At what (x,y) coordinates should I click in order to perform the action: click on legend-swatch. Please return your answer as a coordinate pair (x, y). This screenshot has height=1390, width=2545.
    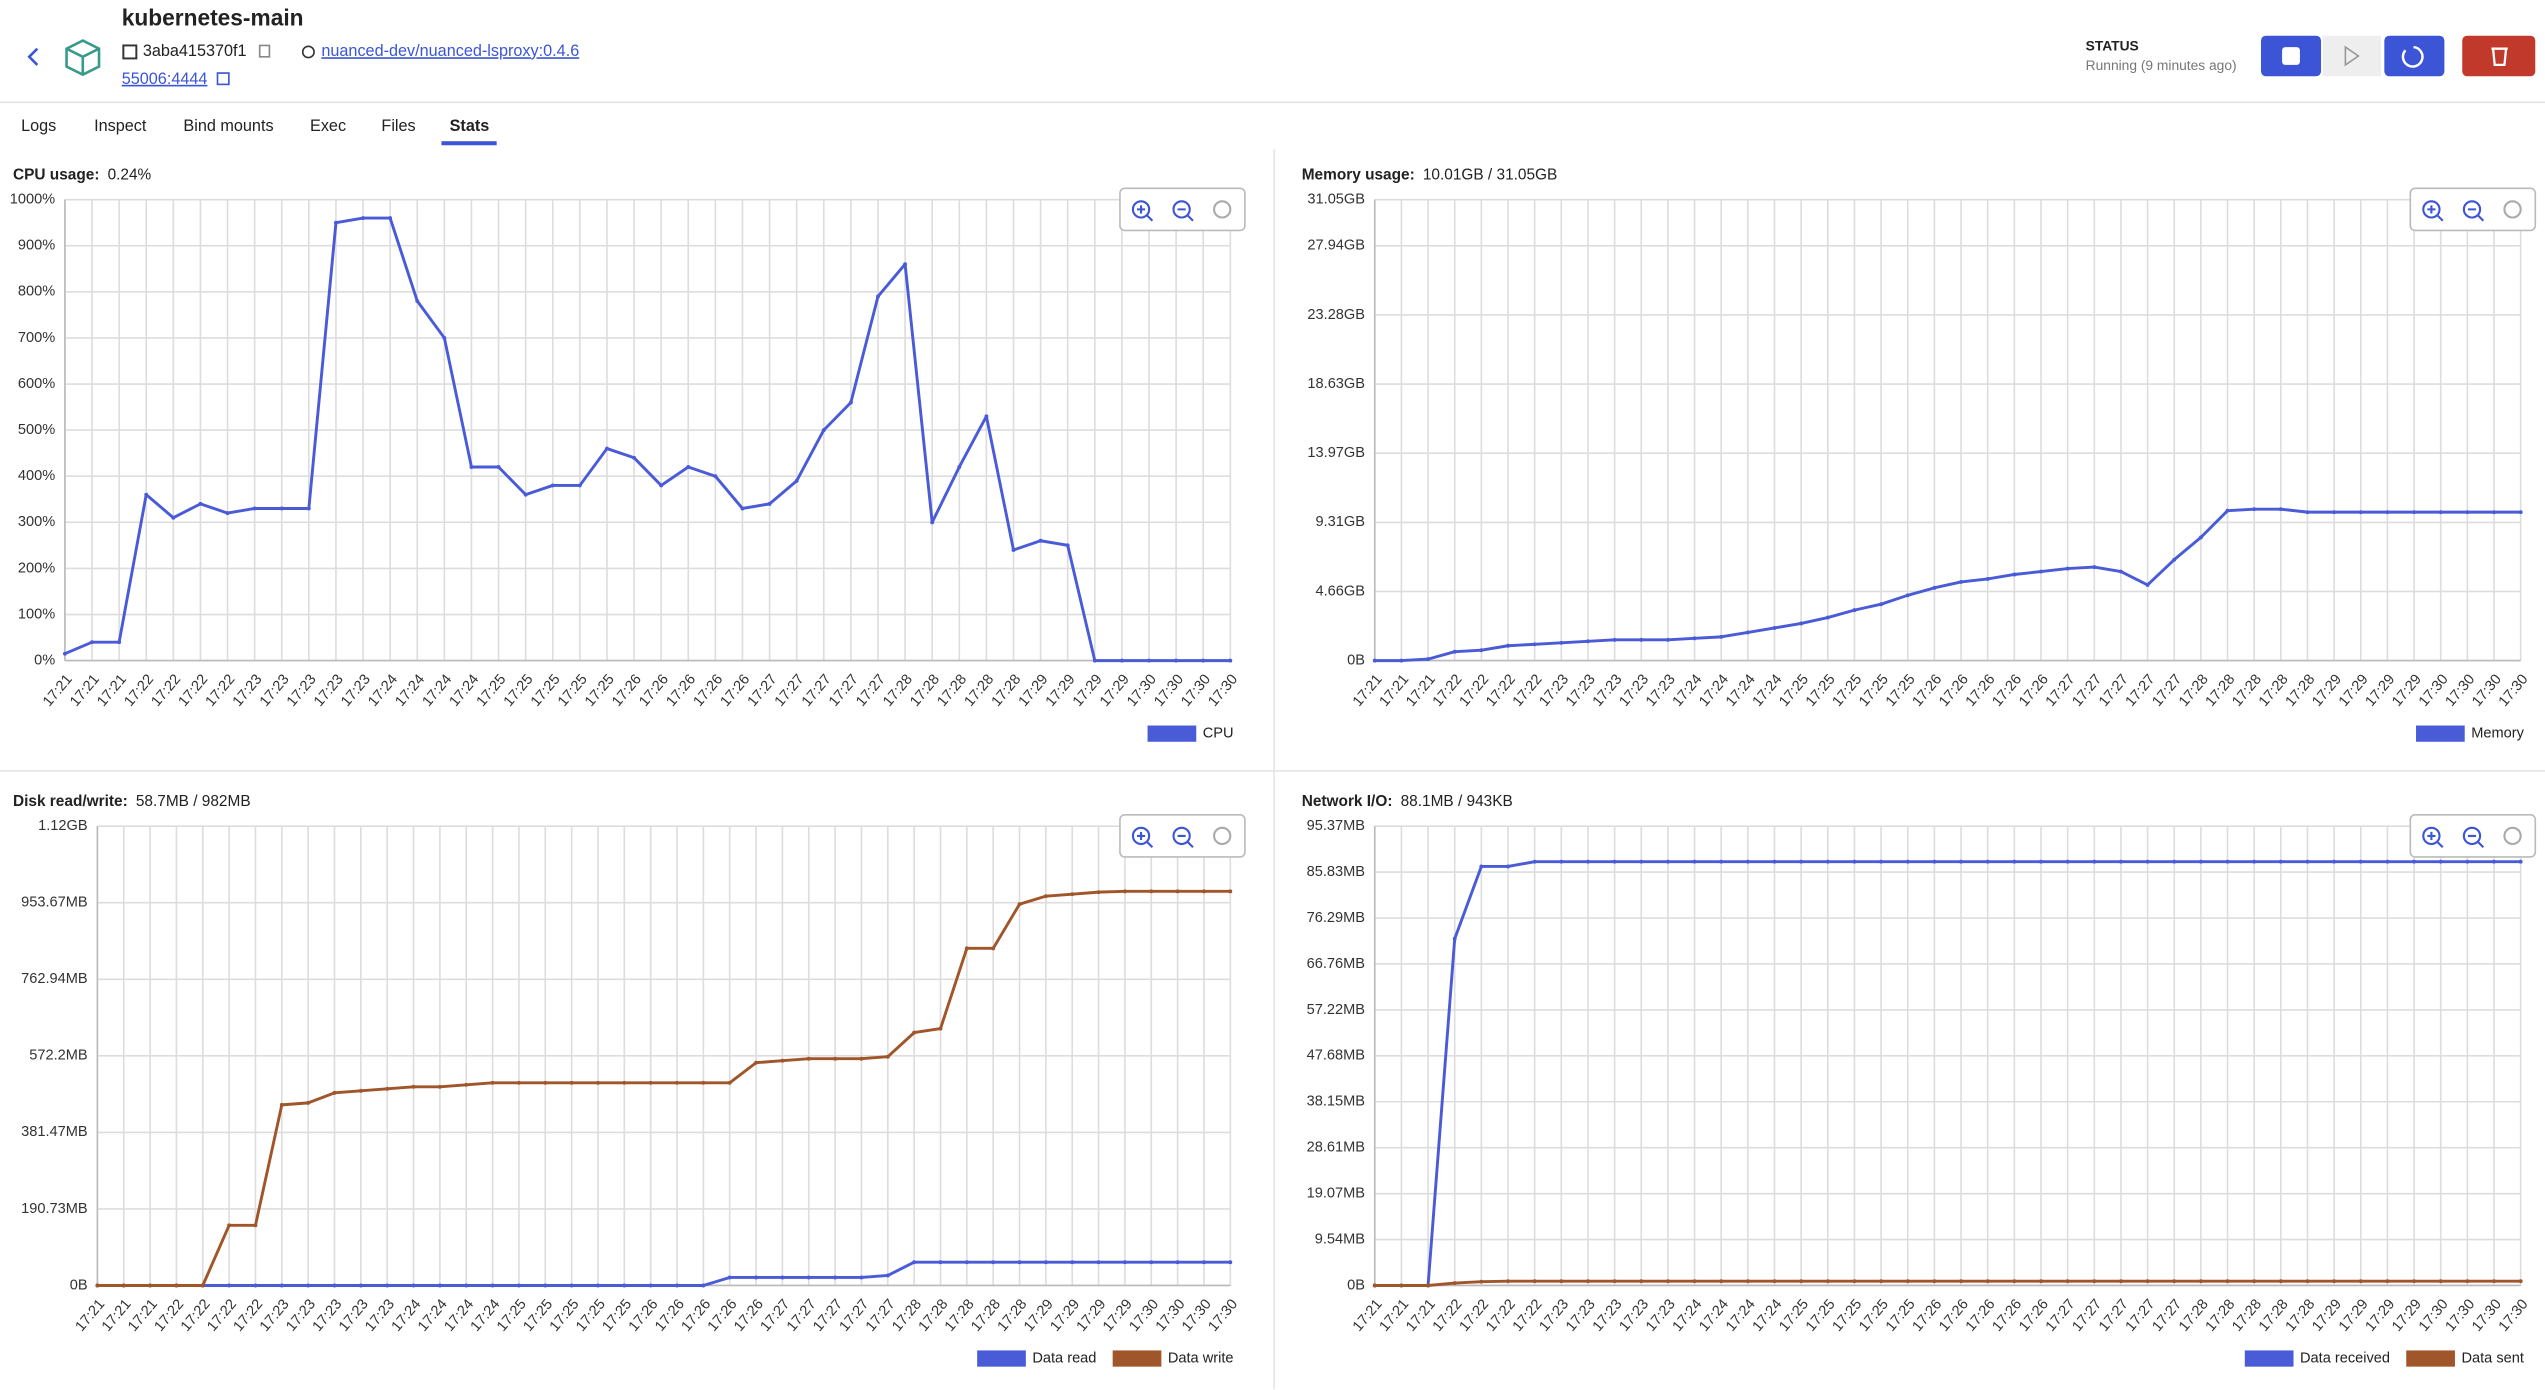
    Looking at the image, I should click on (2440, 733).